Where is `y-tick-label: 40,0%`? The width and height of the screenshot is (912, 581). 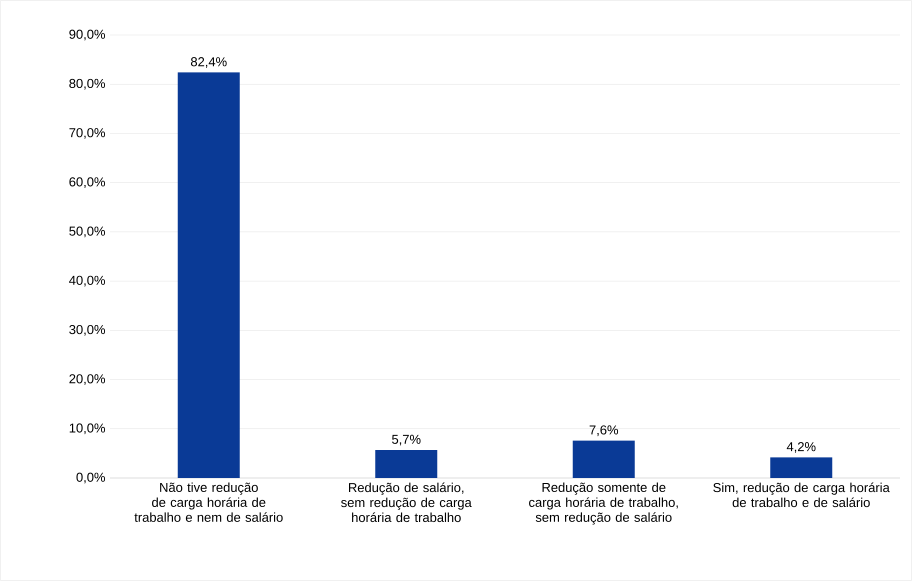 y-tick-label: 40,0% is located at coordinates (87, 281).